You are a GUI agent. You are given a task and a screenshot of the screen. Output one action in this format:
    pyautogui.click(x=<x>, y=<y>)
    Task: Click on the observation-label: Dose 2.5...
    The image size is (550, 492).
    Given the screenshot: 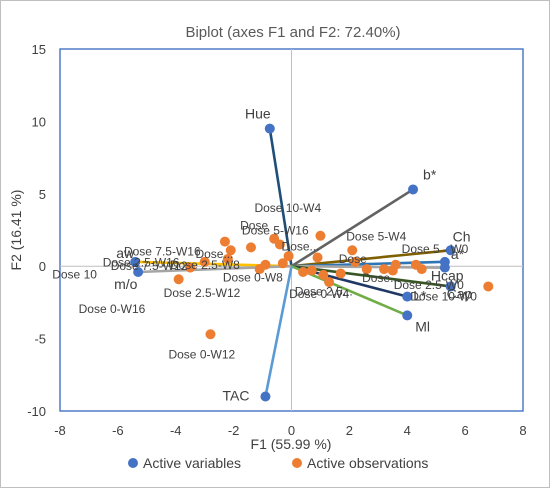 What is the action you would take?
    pyautogui.click(x=324, y=291)
    